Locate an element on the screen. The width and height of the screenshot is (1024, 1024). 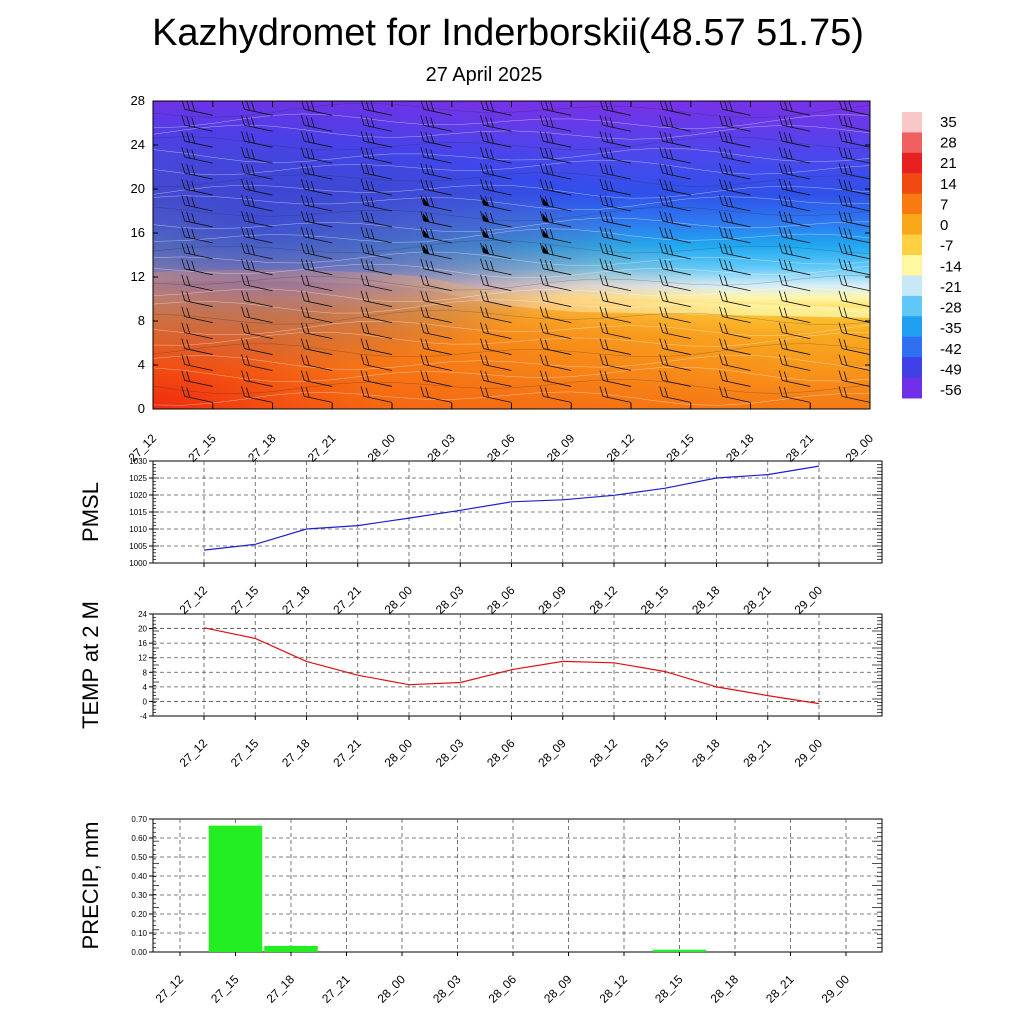
y-tick-label: 28 is located at coordinates (138, 100).